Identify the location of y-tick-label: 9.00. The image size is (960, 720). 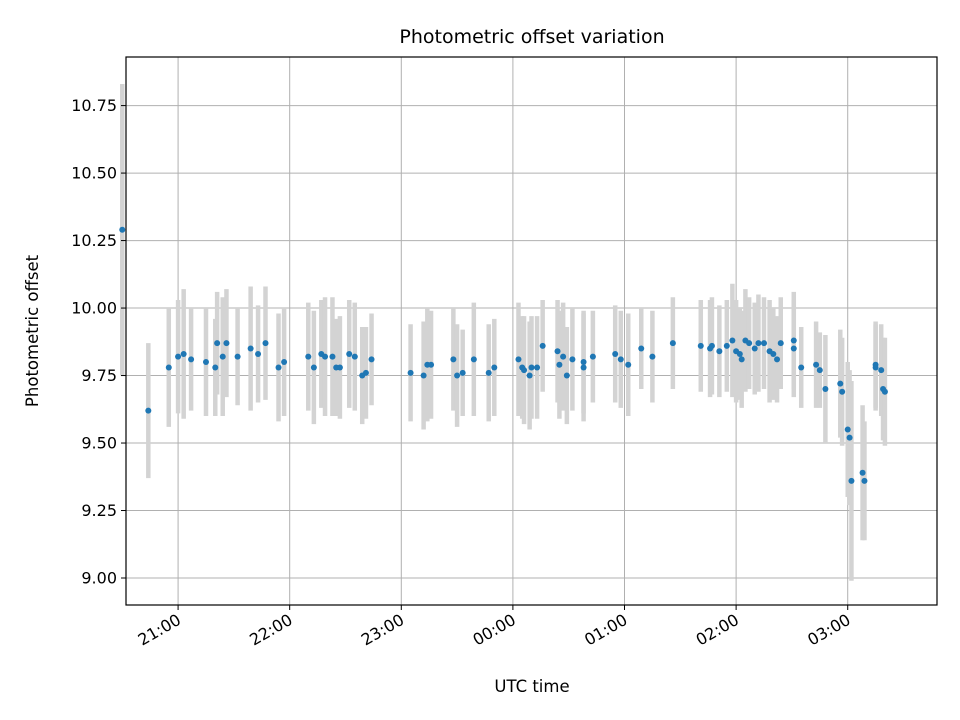
(99, 578).